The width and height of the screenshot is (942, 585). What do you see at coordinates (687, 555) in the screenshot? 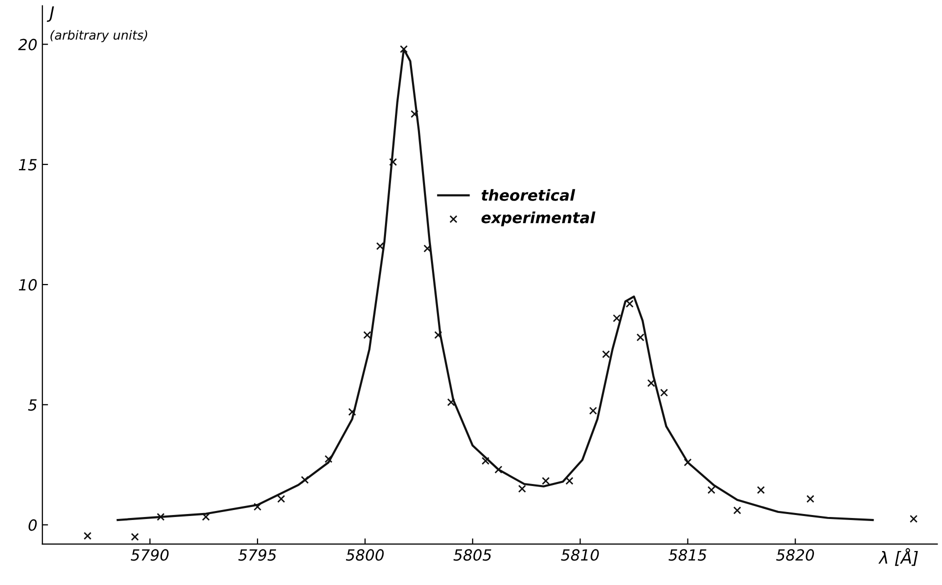
I see `x-tick-label: 5815` at bounding box center [687, 555].